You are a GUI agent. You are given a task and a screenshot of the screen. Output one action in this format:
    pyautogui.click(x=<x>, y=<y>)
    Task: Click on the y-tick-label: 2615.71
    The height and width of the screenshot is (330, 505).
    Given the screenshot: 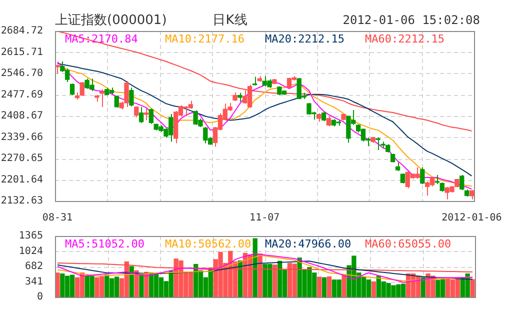 What is the action you would take?
    pyautogui.click(x=21, y=52)
    